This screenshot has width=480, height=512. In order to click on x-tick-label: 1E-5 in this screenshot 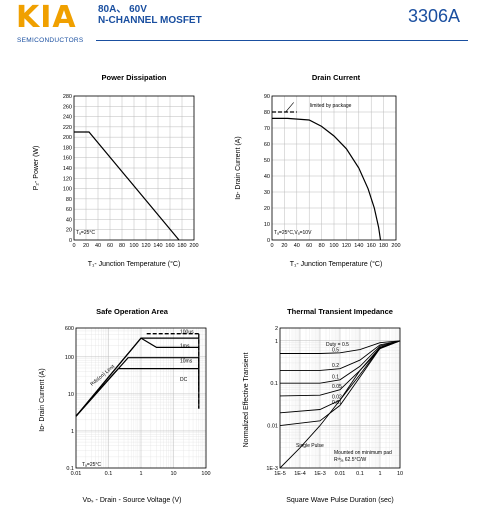, I will do `click(280, 474)`.